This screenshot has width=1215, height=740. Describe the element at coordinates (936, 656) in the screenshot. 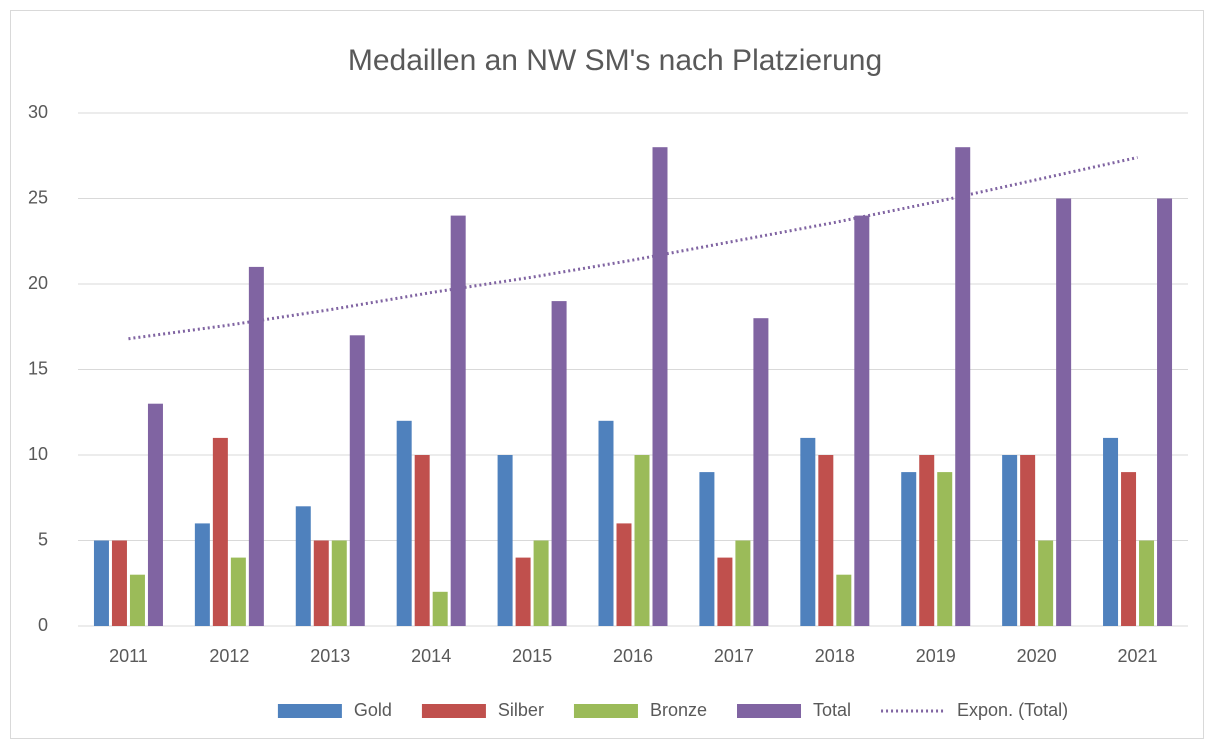

I see `x-tick-label: 2019` at that location.